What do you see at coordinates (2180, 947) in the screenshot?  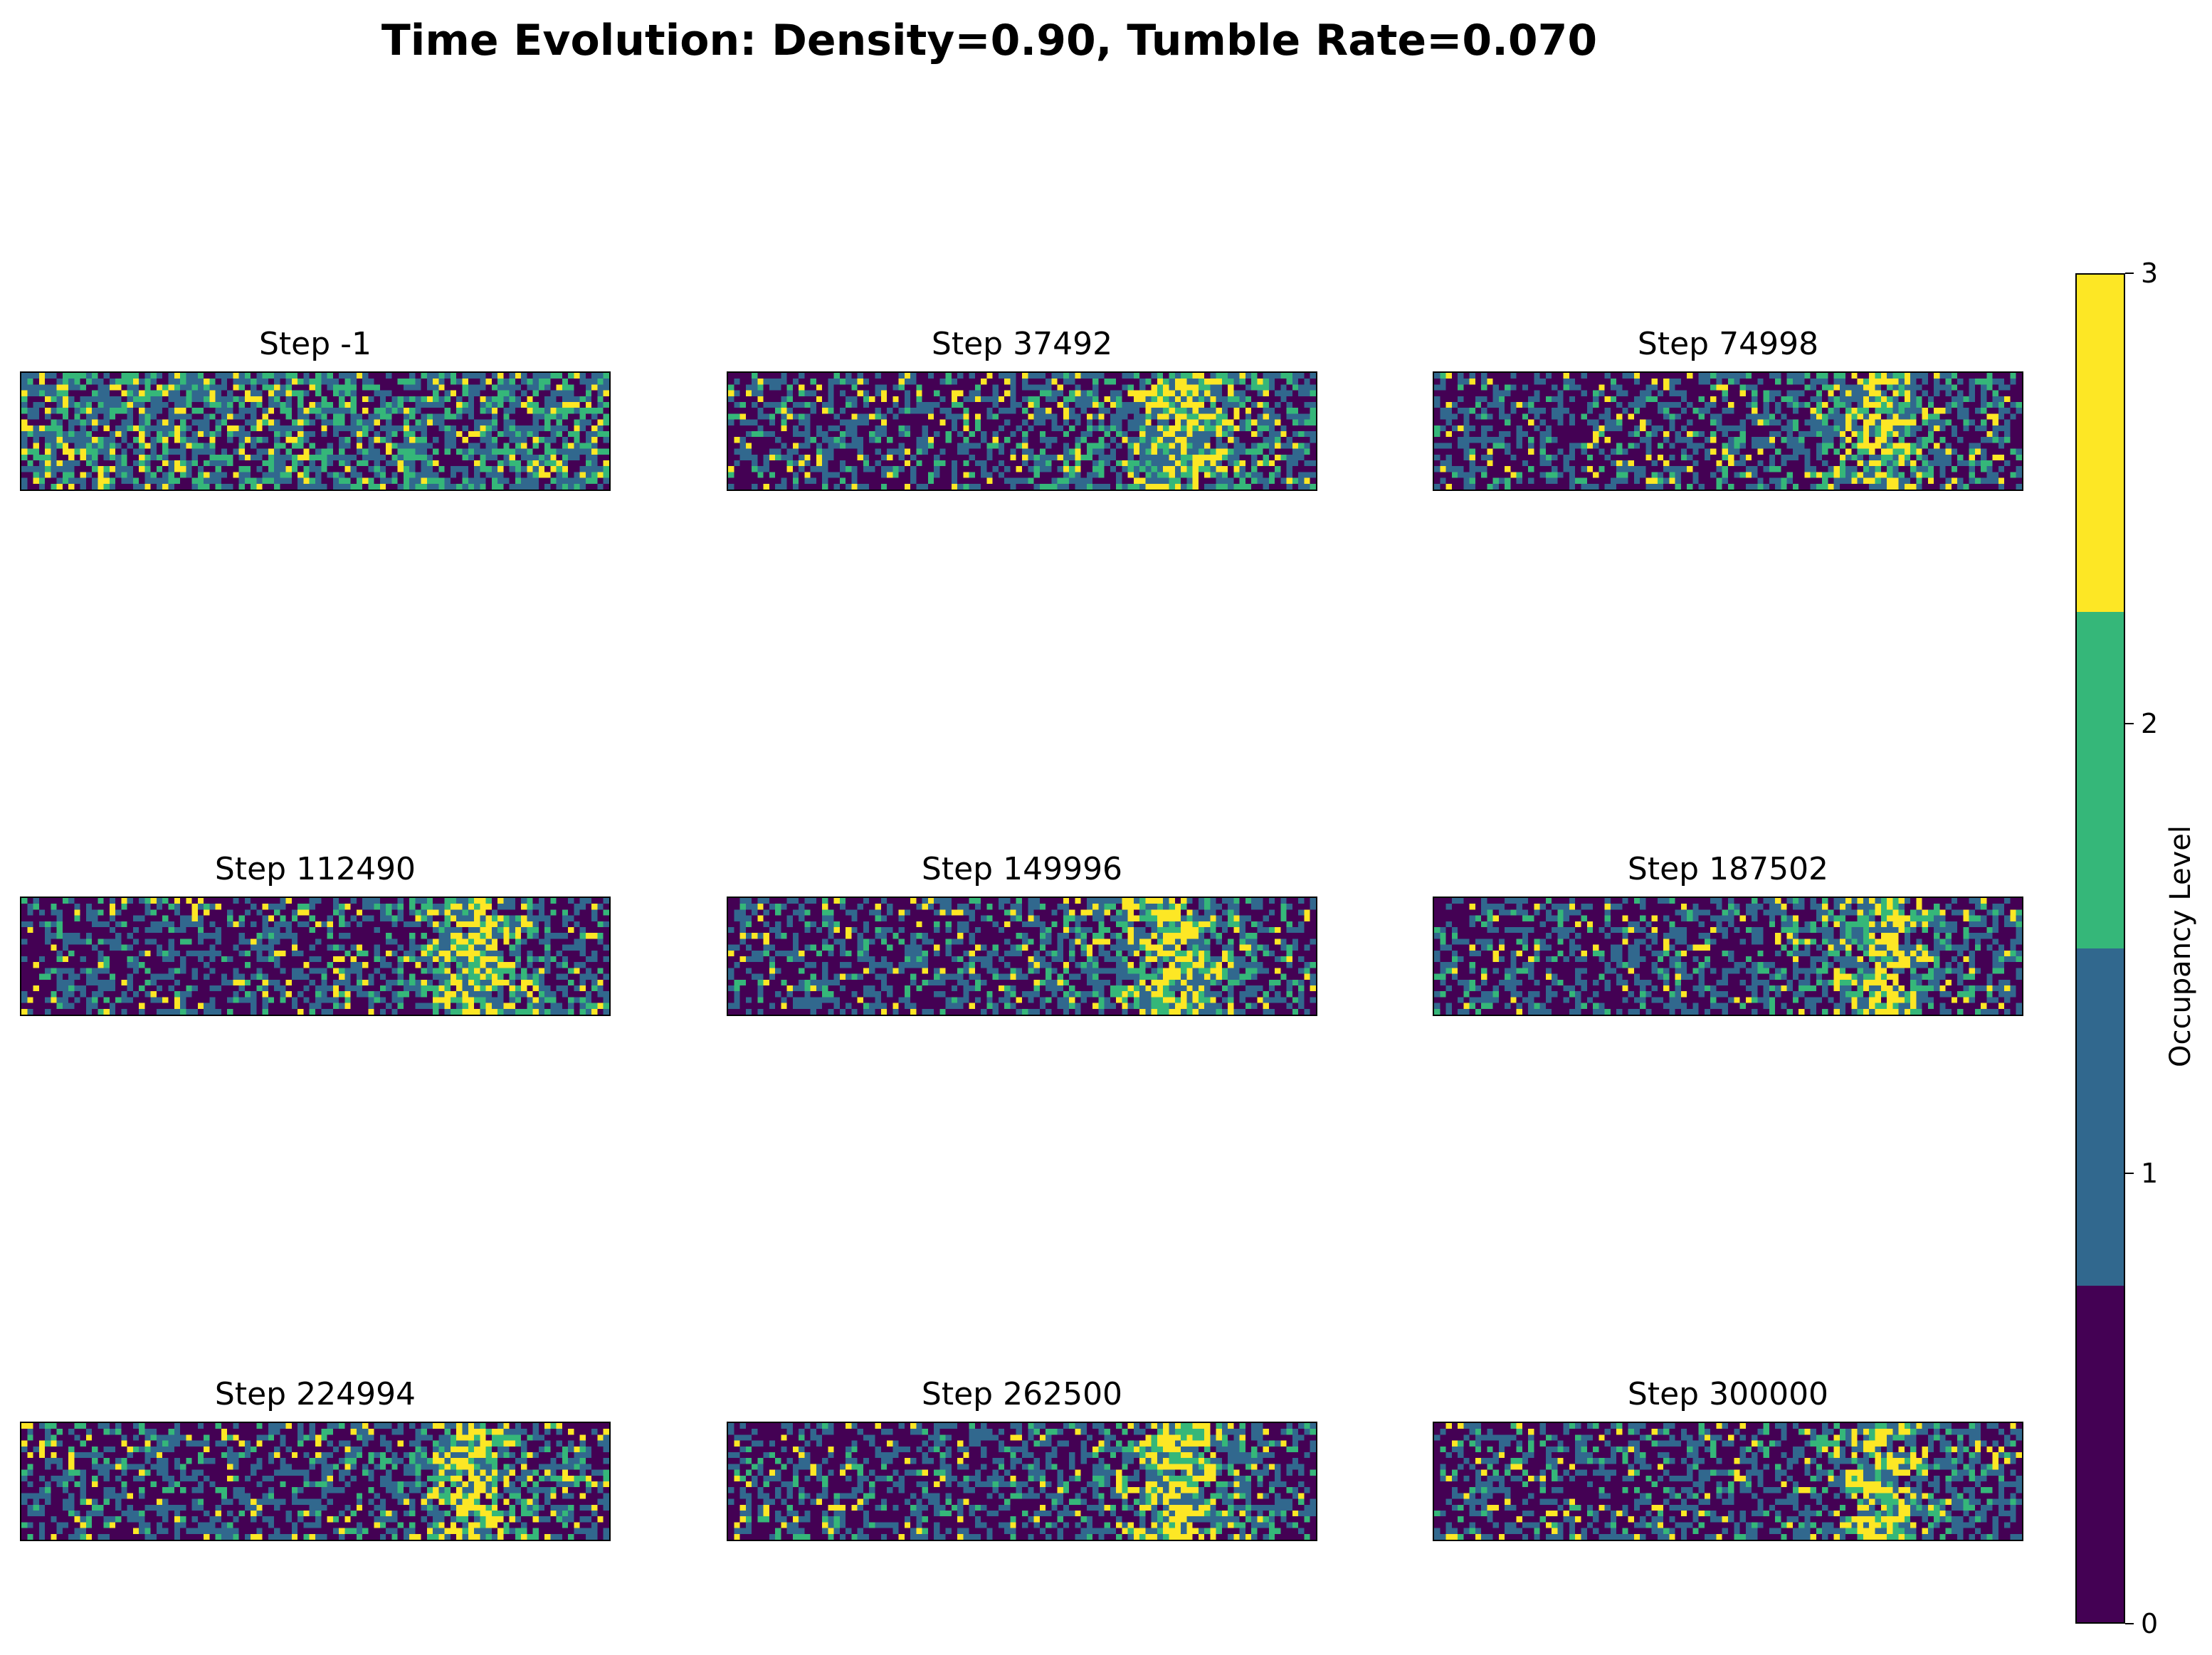 I see `colorbar-label: Occupancy Level` at bounding box center [2180, 947].